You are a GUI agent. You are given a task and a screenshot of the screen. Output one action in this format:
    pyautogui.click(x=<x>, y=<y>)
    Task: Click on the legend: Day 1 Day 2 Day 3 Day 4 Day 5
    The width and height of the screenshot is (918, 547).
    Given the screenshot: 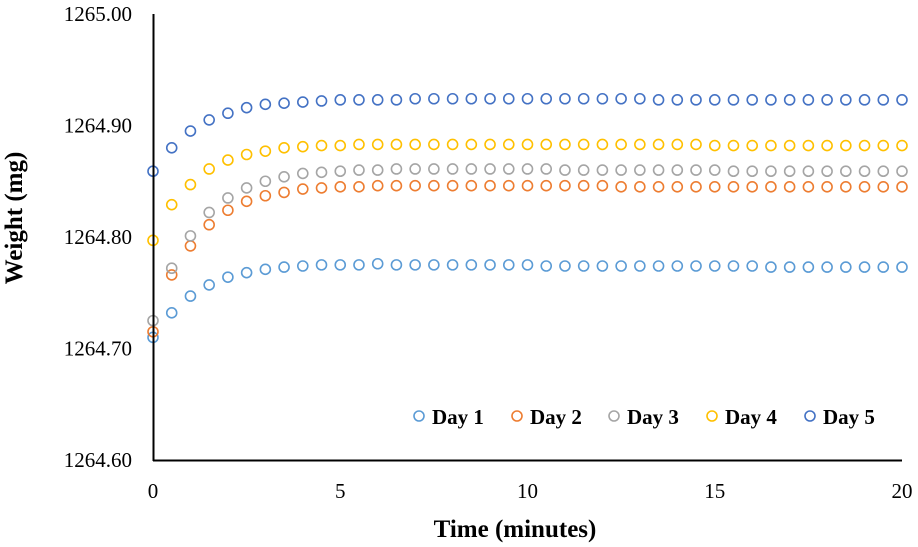 What is the action you would take?
    pyautogui.click(x=644, y=417)
    